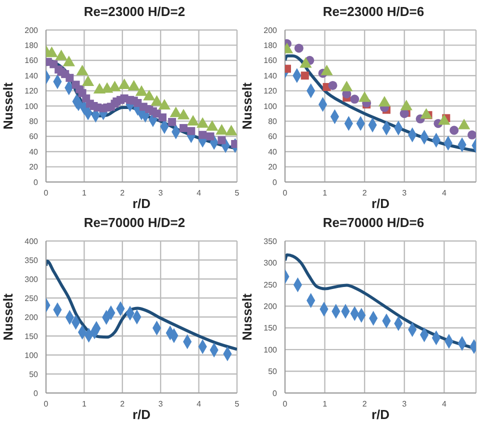  I want to click on chart-title: Re=23000 H/D=2, so click(134, 12).